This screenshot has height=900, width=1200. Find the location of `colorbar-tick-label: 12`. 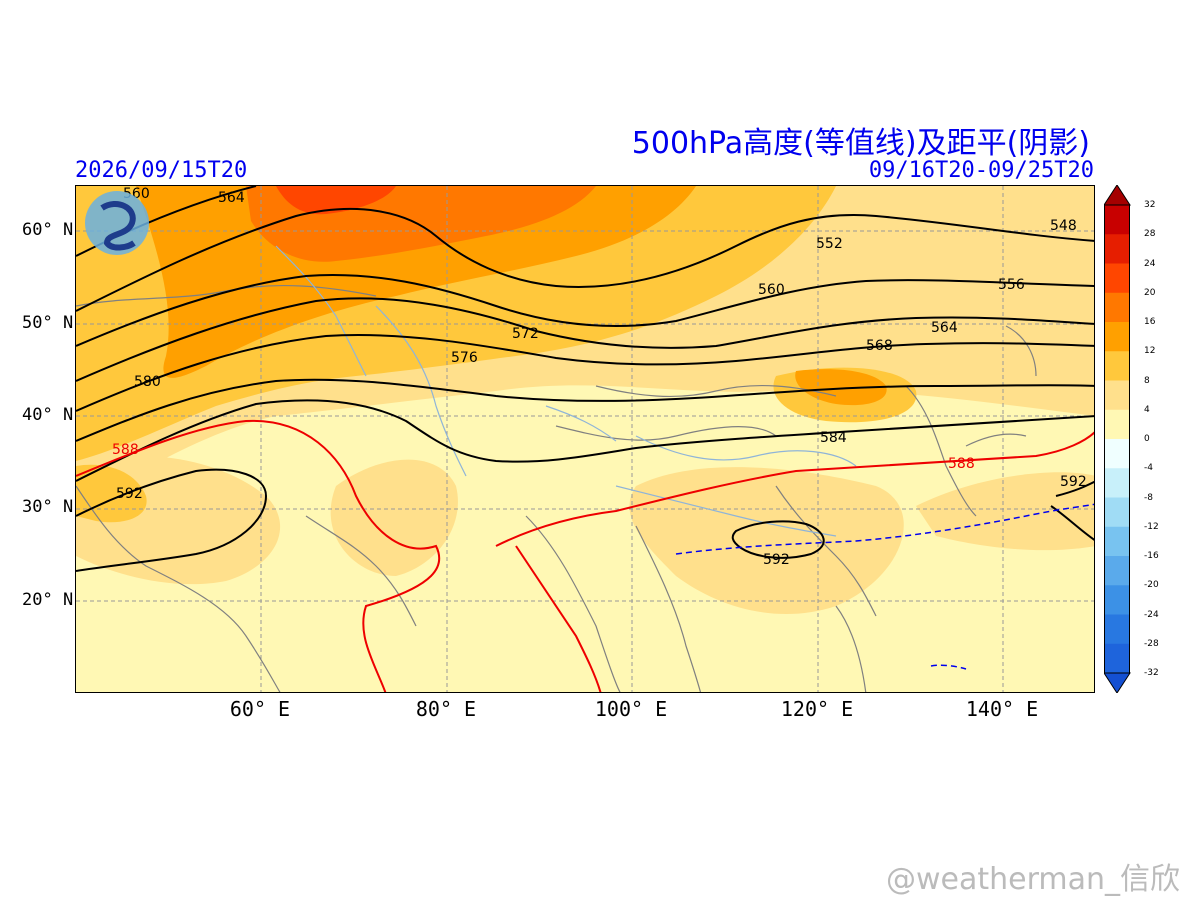

colorbar-tick-label: 12 is located at coordinates (1150, 351).